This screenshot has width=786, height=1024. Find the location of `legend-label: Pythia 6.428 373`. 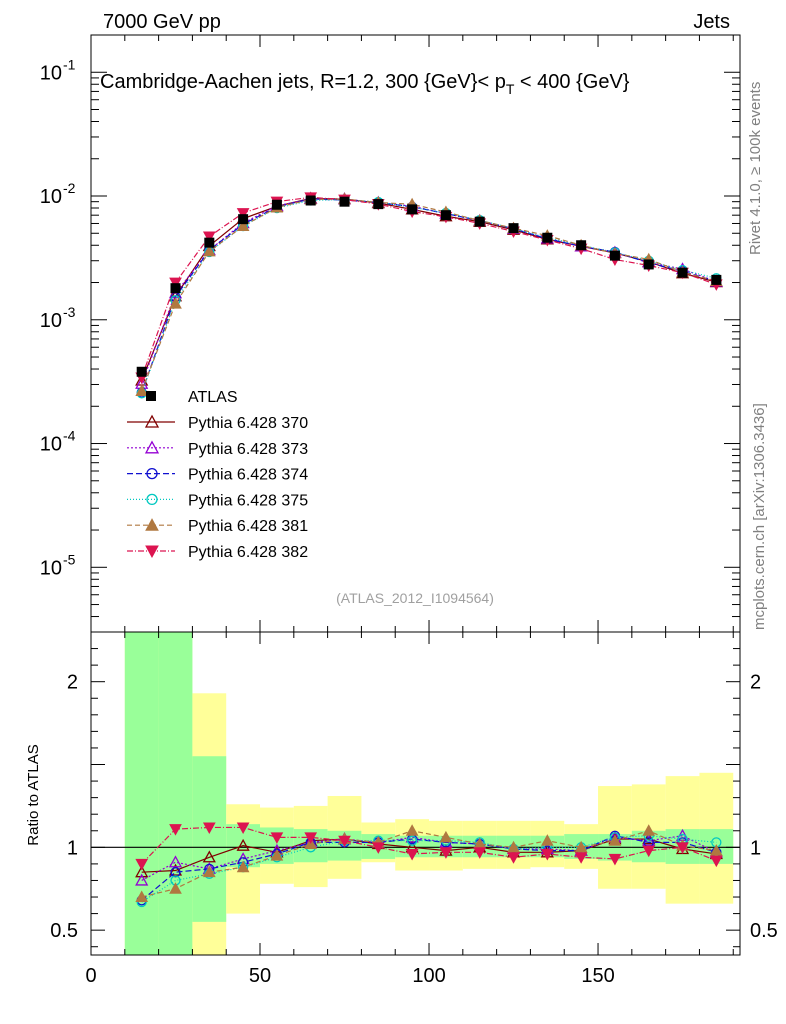

legend-label: Pythia 6.428 373 is located at coordinates (248, 449).